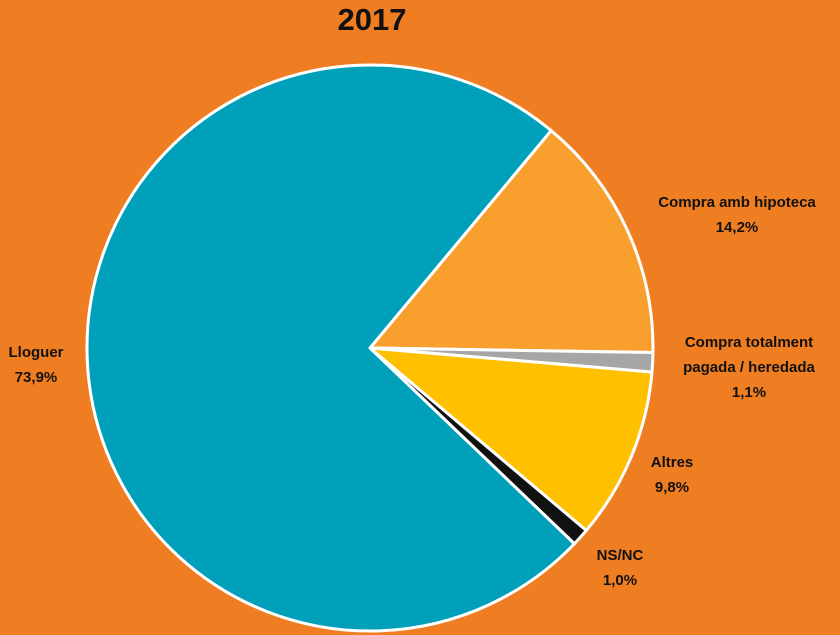  Describe the element at coordinates (737, 215) in the screenshot. I see `slice-label: Compra amb hipoteca 14,2%` at that location.